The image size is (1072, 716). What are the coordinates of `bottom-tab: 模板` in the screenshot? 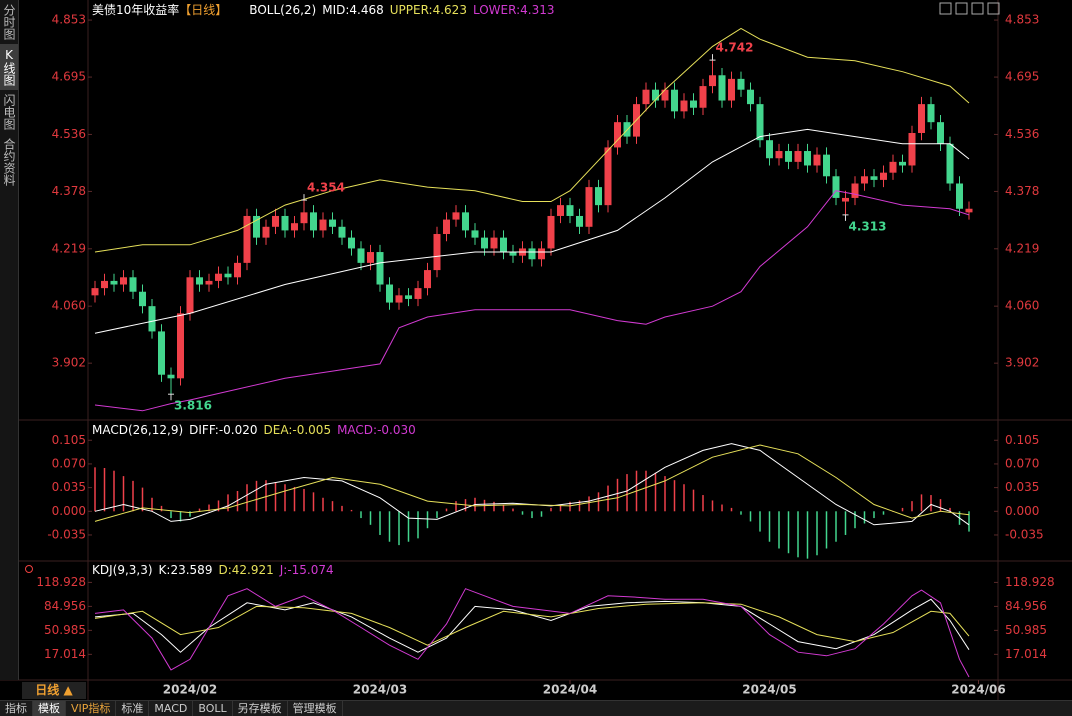 It's located at (49, 708).